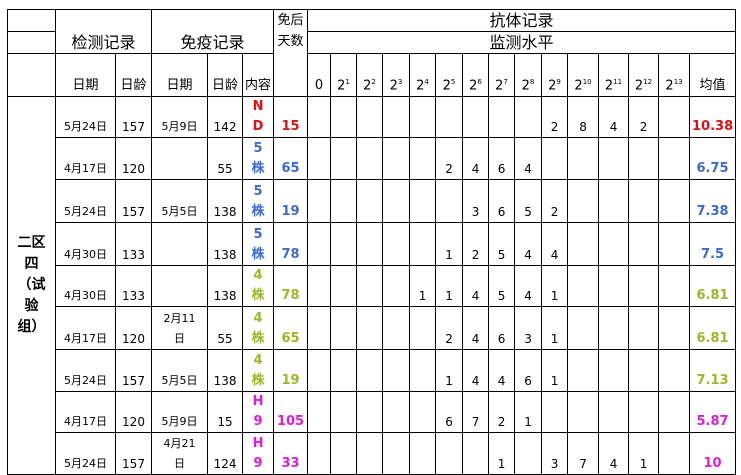 The width and height of the screenshot is (741, 475). Describe the element at coordinates (85, 75) in the screenshot. I see `detect-date-header: 日期` at that location.